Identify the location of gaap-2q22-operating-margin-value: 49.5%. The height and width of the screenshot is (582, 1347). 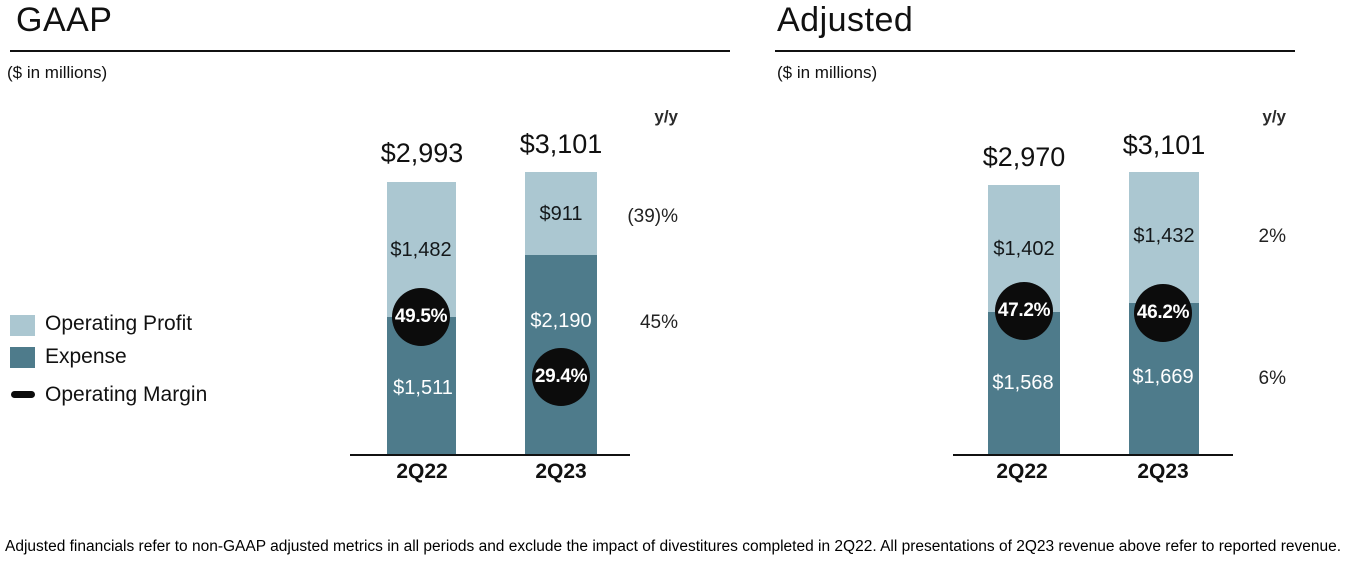
(421, 316).